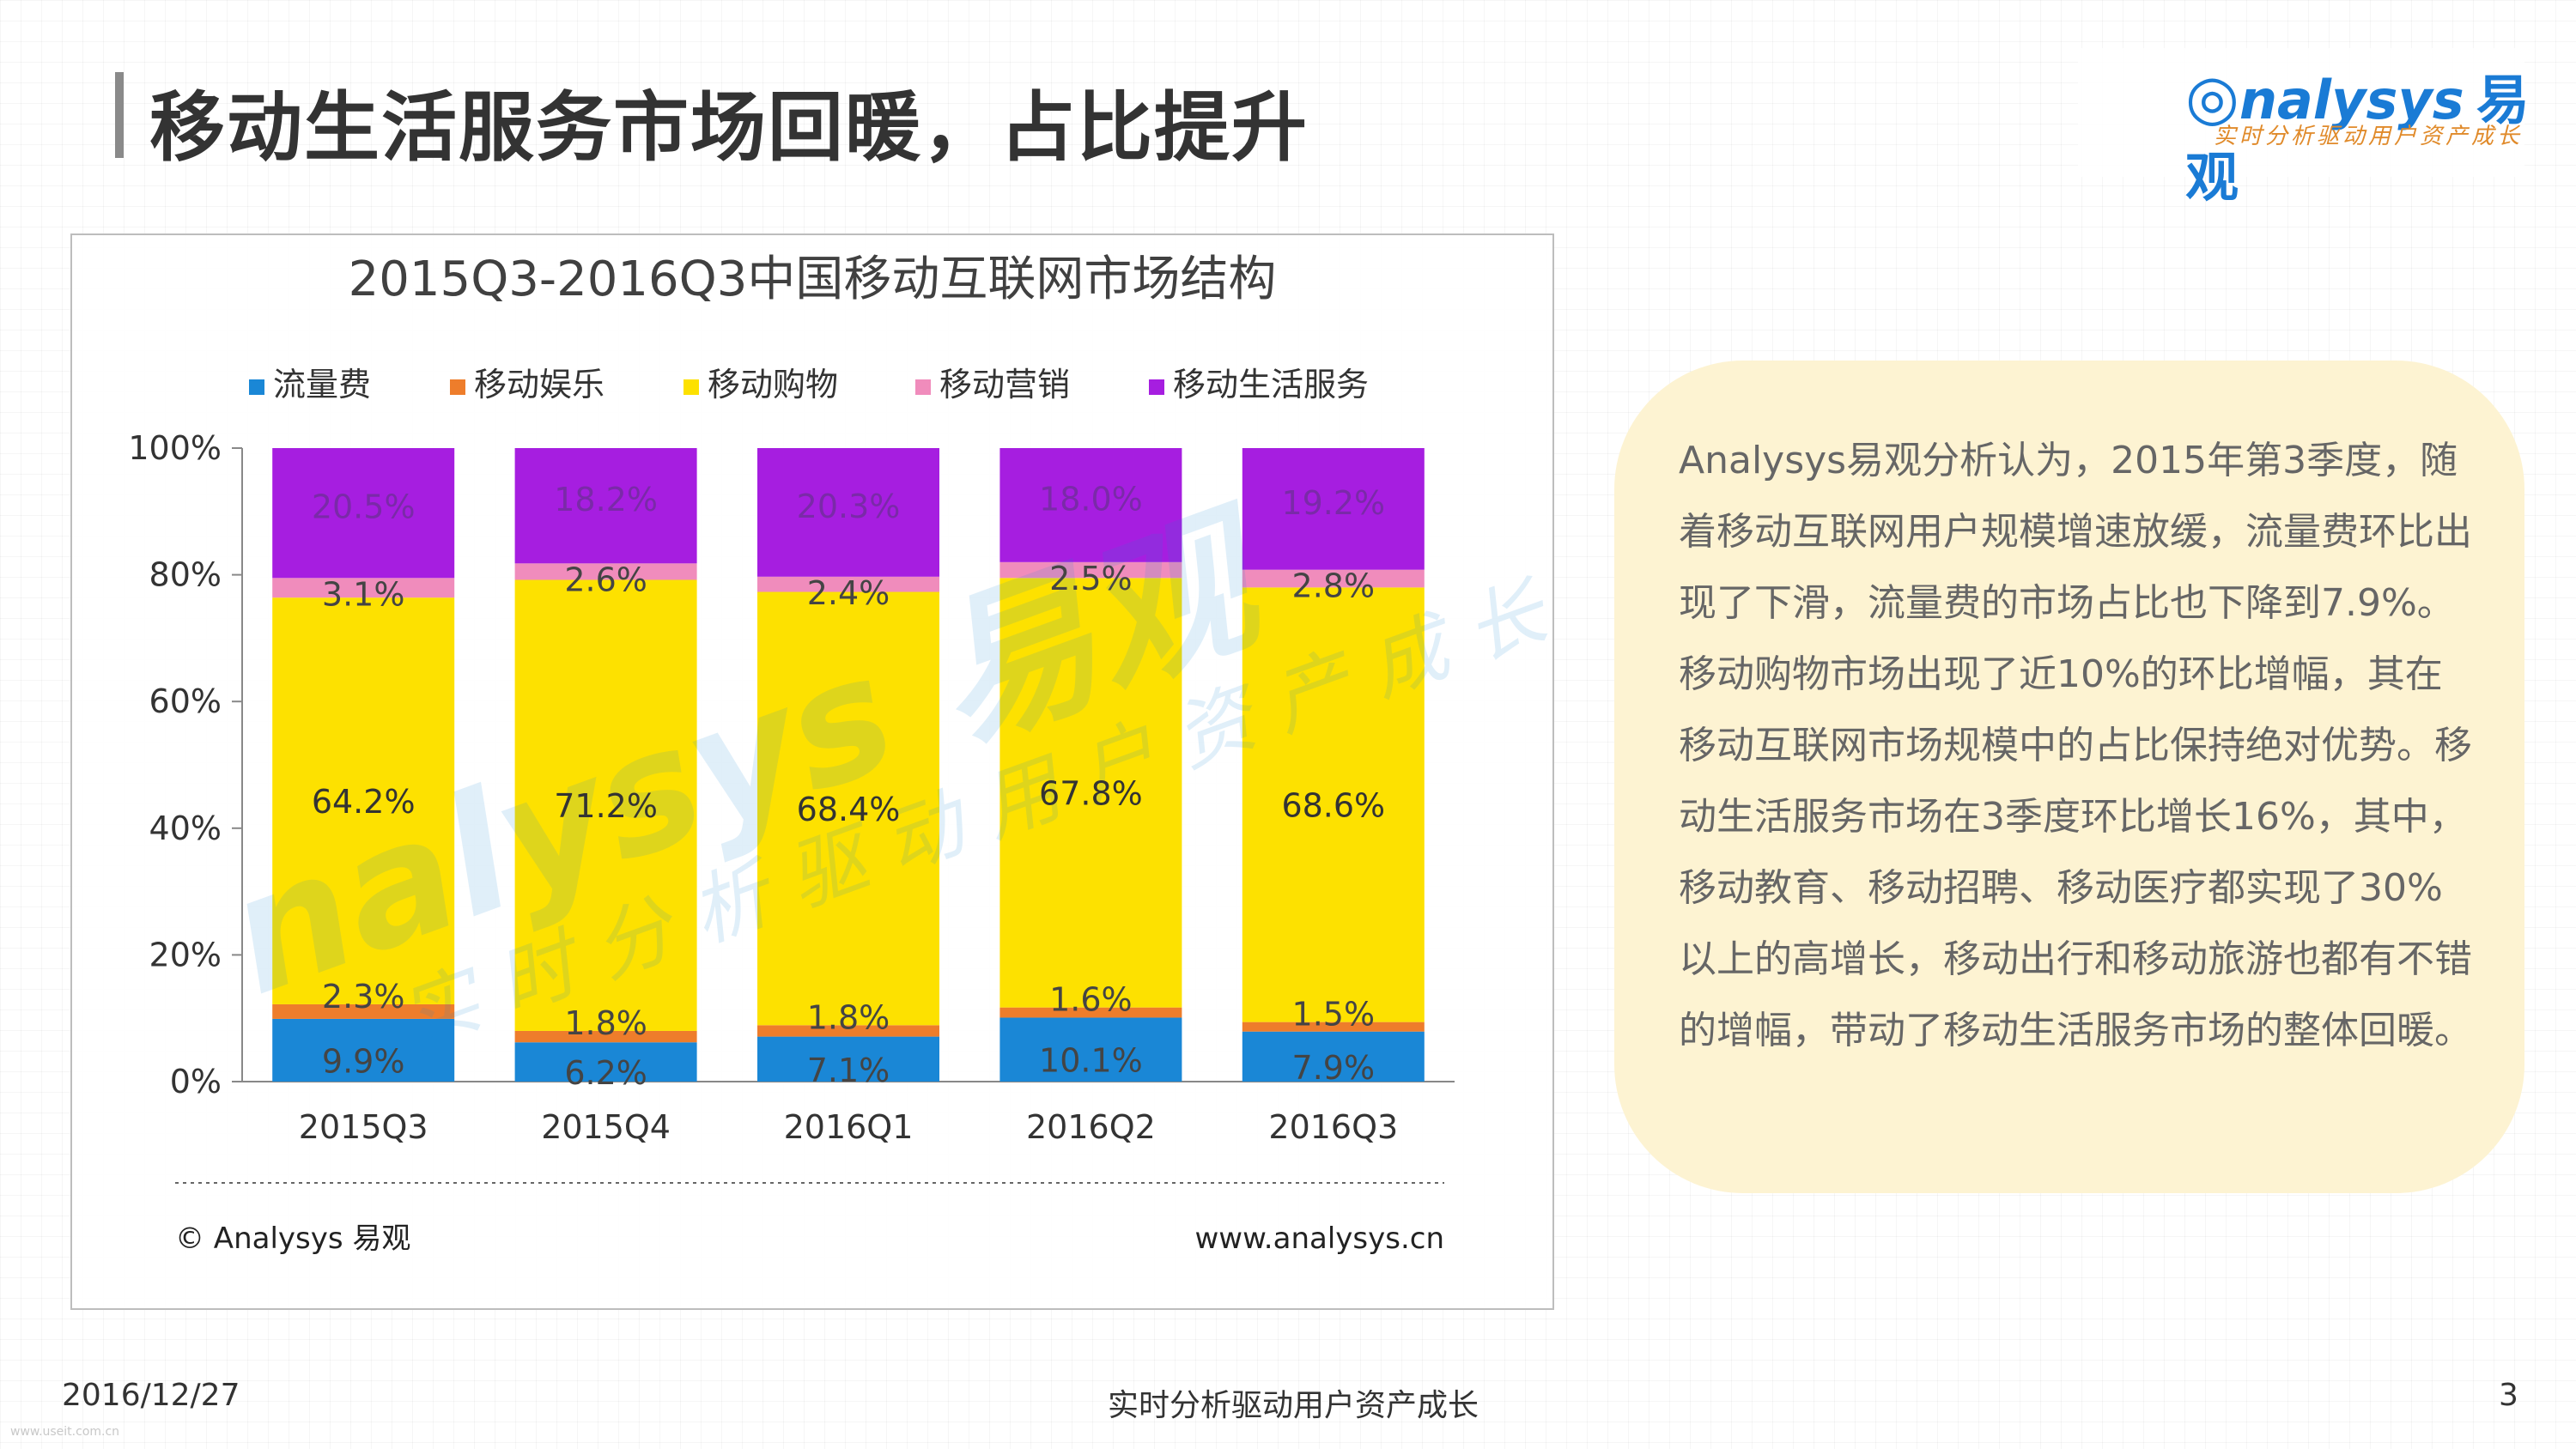 The image size is (2576, 1449). I want to click on data-label: 71.2%, so click(606, 806).